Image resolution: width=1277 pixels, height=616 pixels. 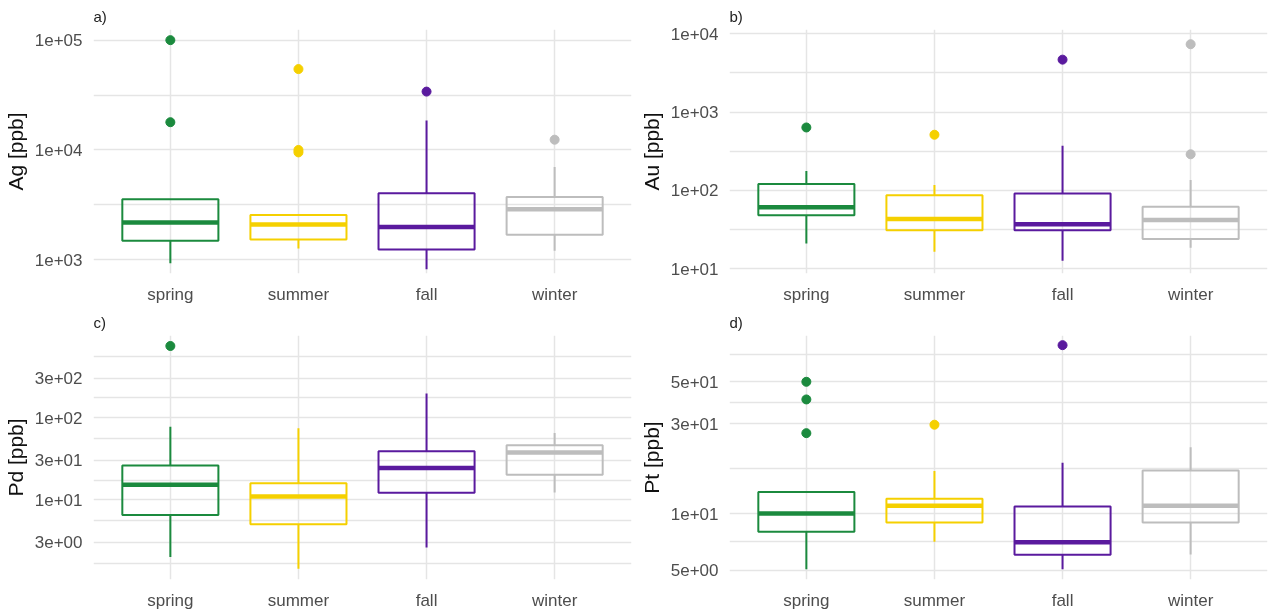 I want to click on y-tick-label: 5e+00, so click(x=694, y=571).